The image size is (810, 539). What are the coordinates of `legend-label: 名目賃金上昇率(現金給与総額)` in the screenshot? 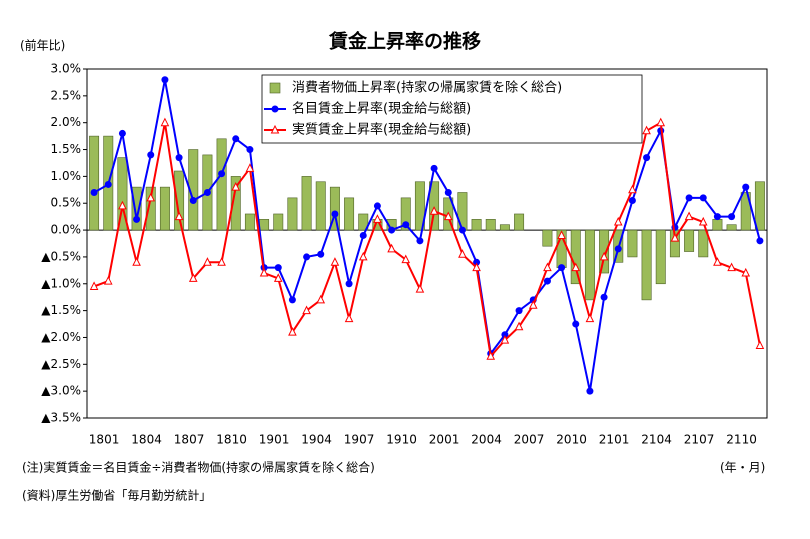 It's located at (381, 109).